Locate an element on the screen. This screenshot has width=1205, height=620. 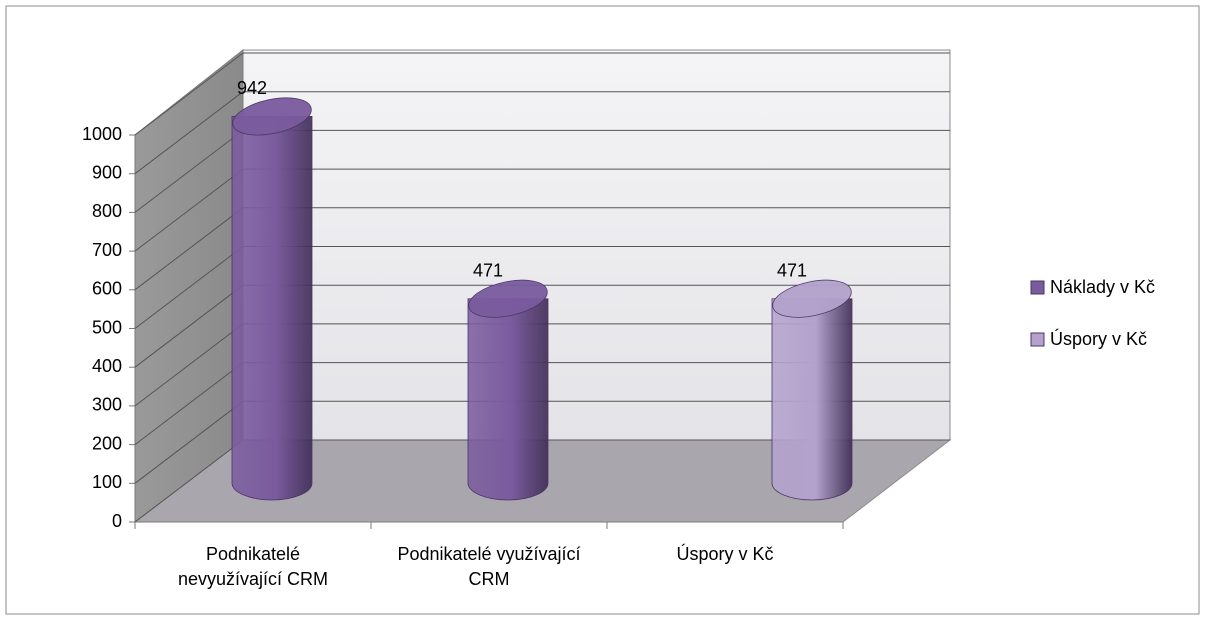
x-tick-label: Podnikatelé využívající CRM is located at coordinates (489, 566).